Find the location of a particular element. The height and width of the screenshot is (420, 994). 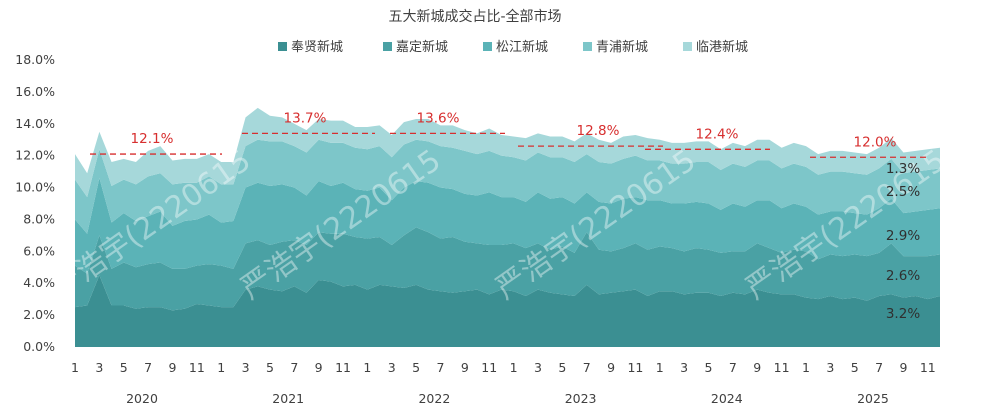

y-tick-label: 4.0% is located at coordinates (39, 282).